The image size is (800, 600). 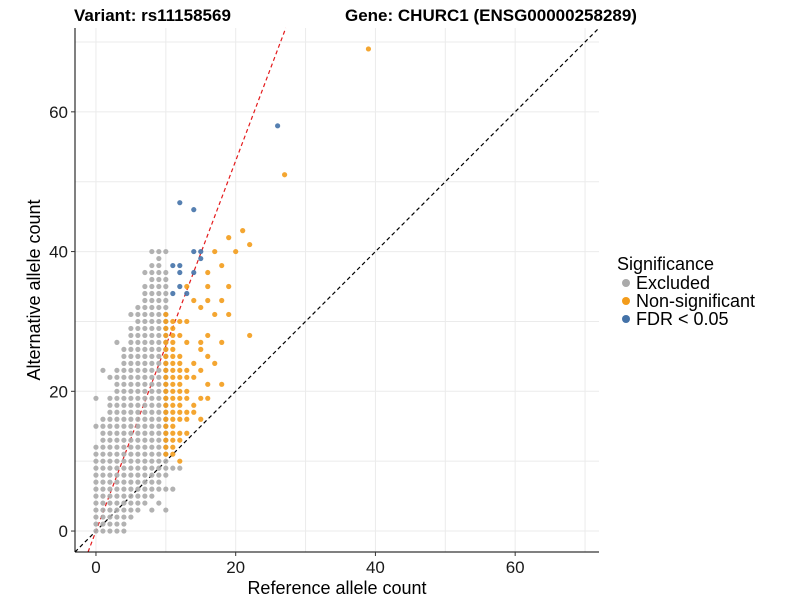 I want to click on legend-item-fdr: FDR < 0.05, so click(x=675, y=319).